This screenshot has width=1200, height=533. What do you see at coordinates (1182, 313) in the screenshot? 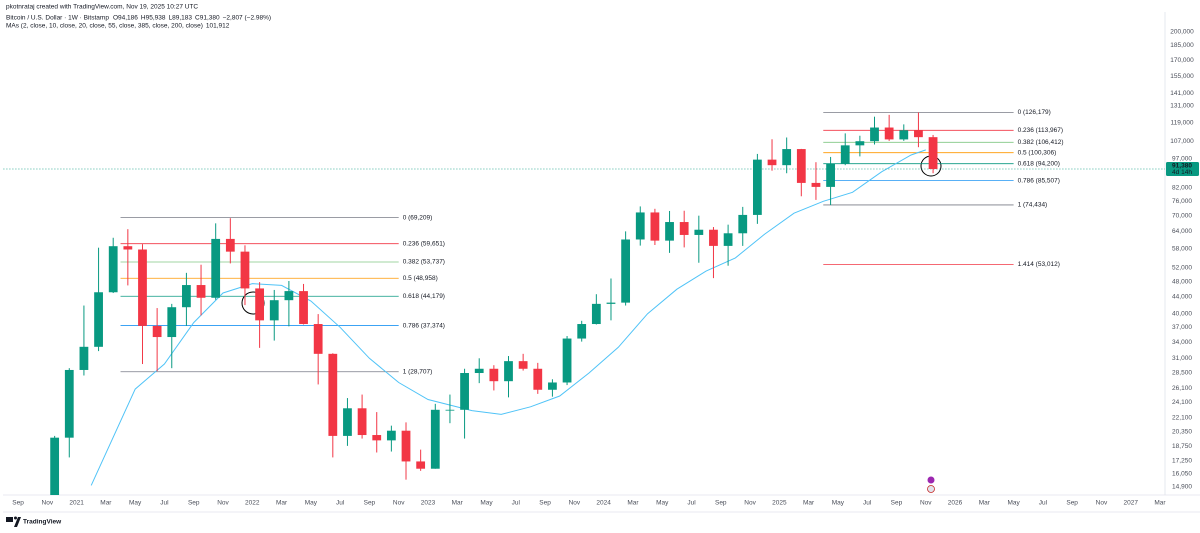
I see `y-tick-label: 40,000` at bounding box center [1182, 313].